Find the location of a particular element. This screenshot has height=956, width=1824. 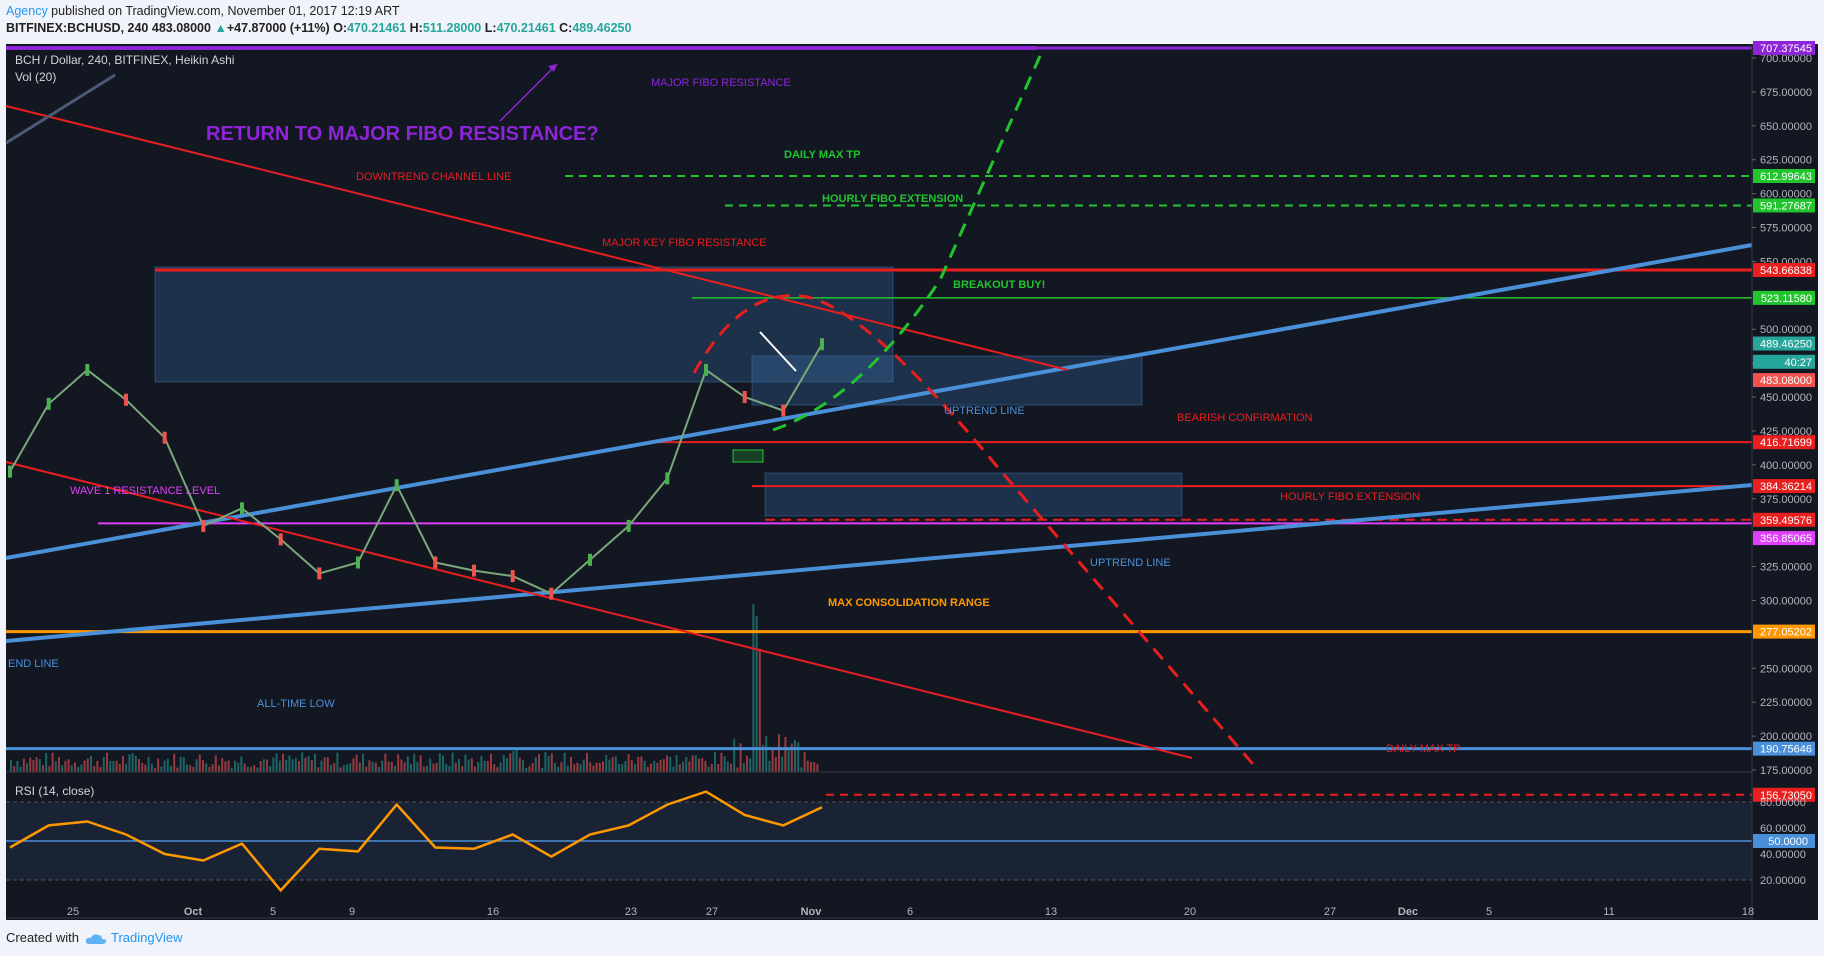

bullish-projection is located at coordinates (907, 243).